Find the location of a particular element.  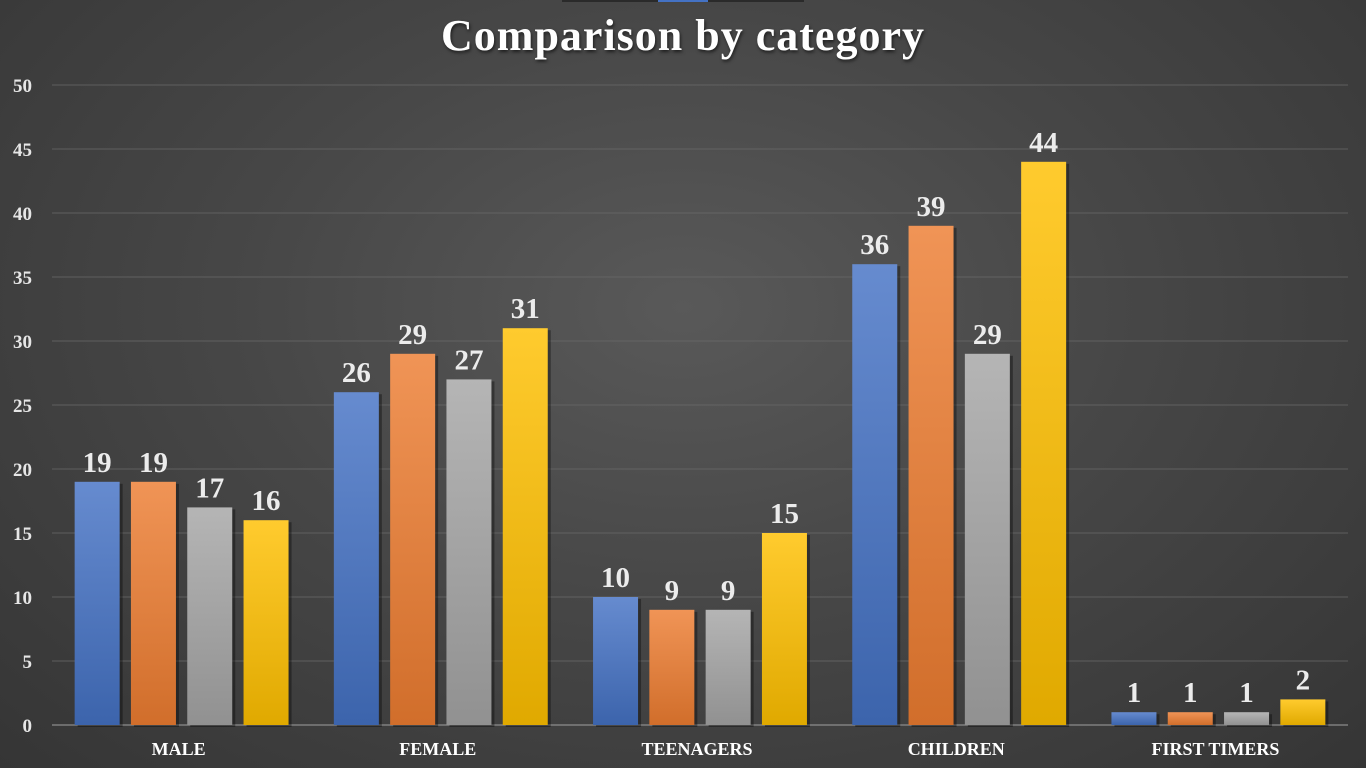

data-label: 44 is located at coordinates (1043, 143).